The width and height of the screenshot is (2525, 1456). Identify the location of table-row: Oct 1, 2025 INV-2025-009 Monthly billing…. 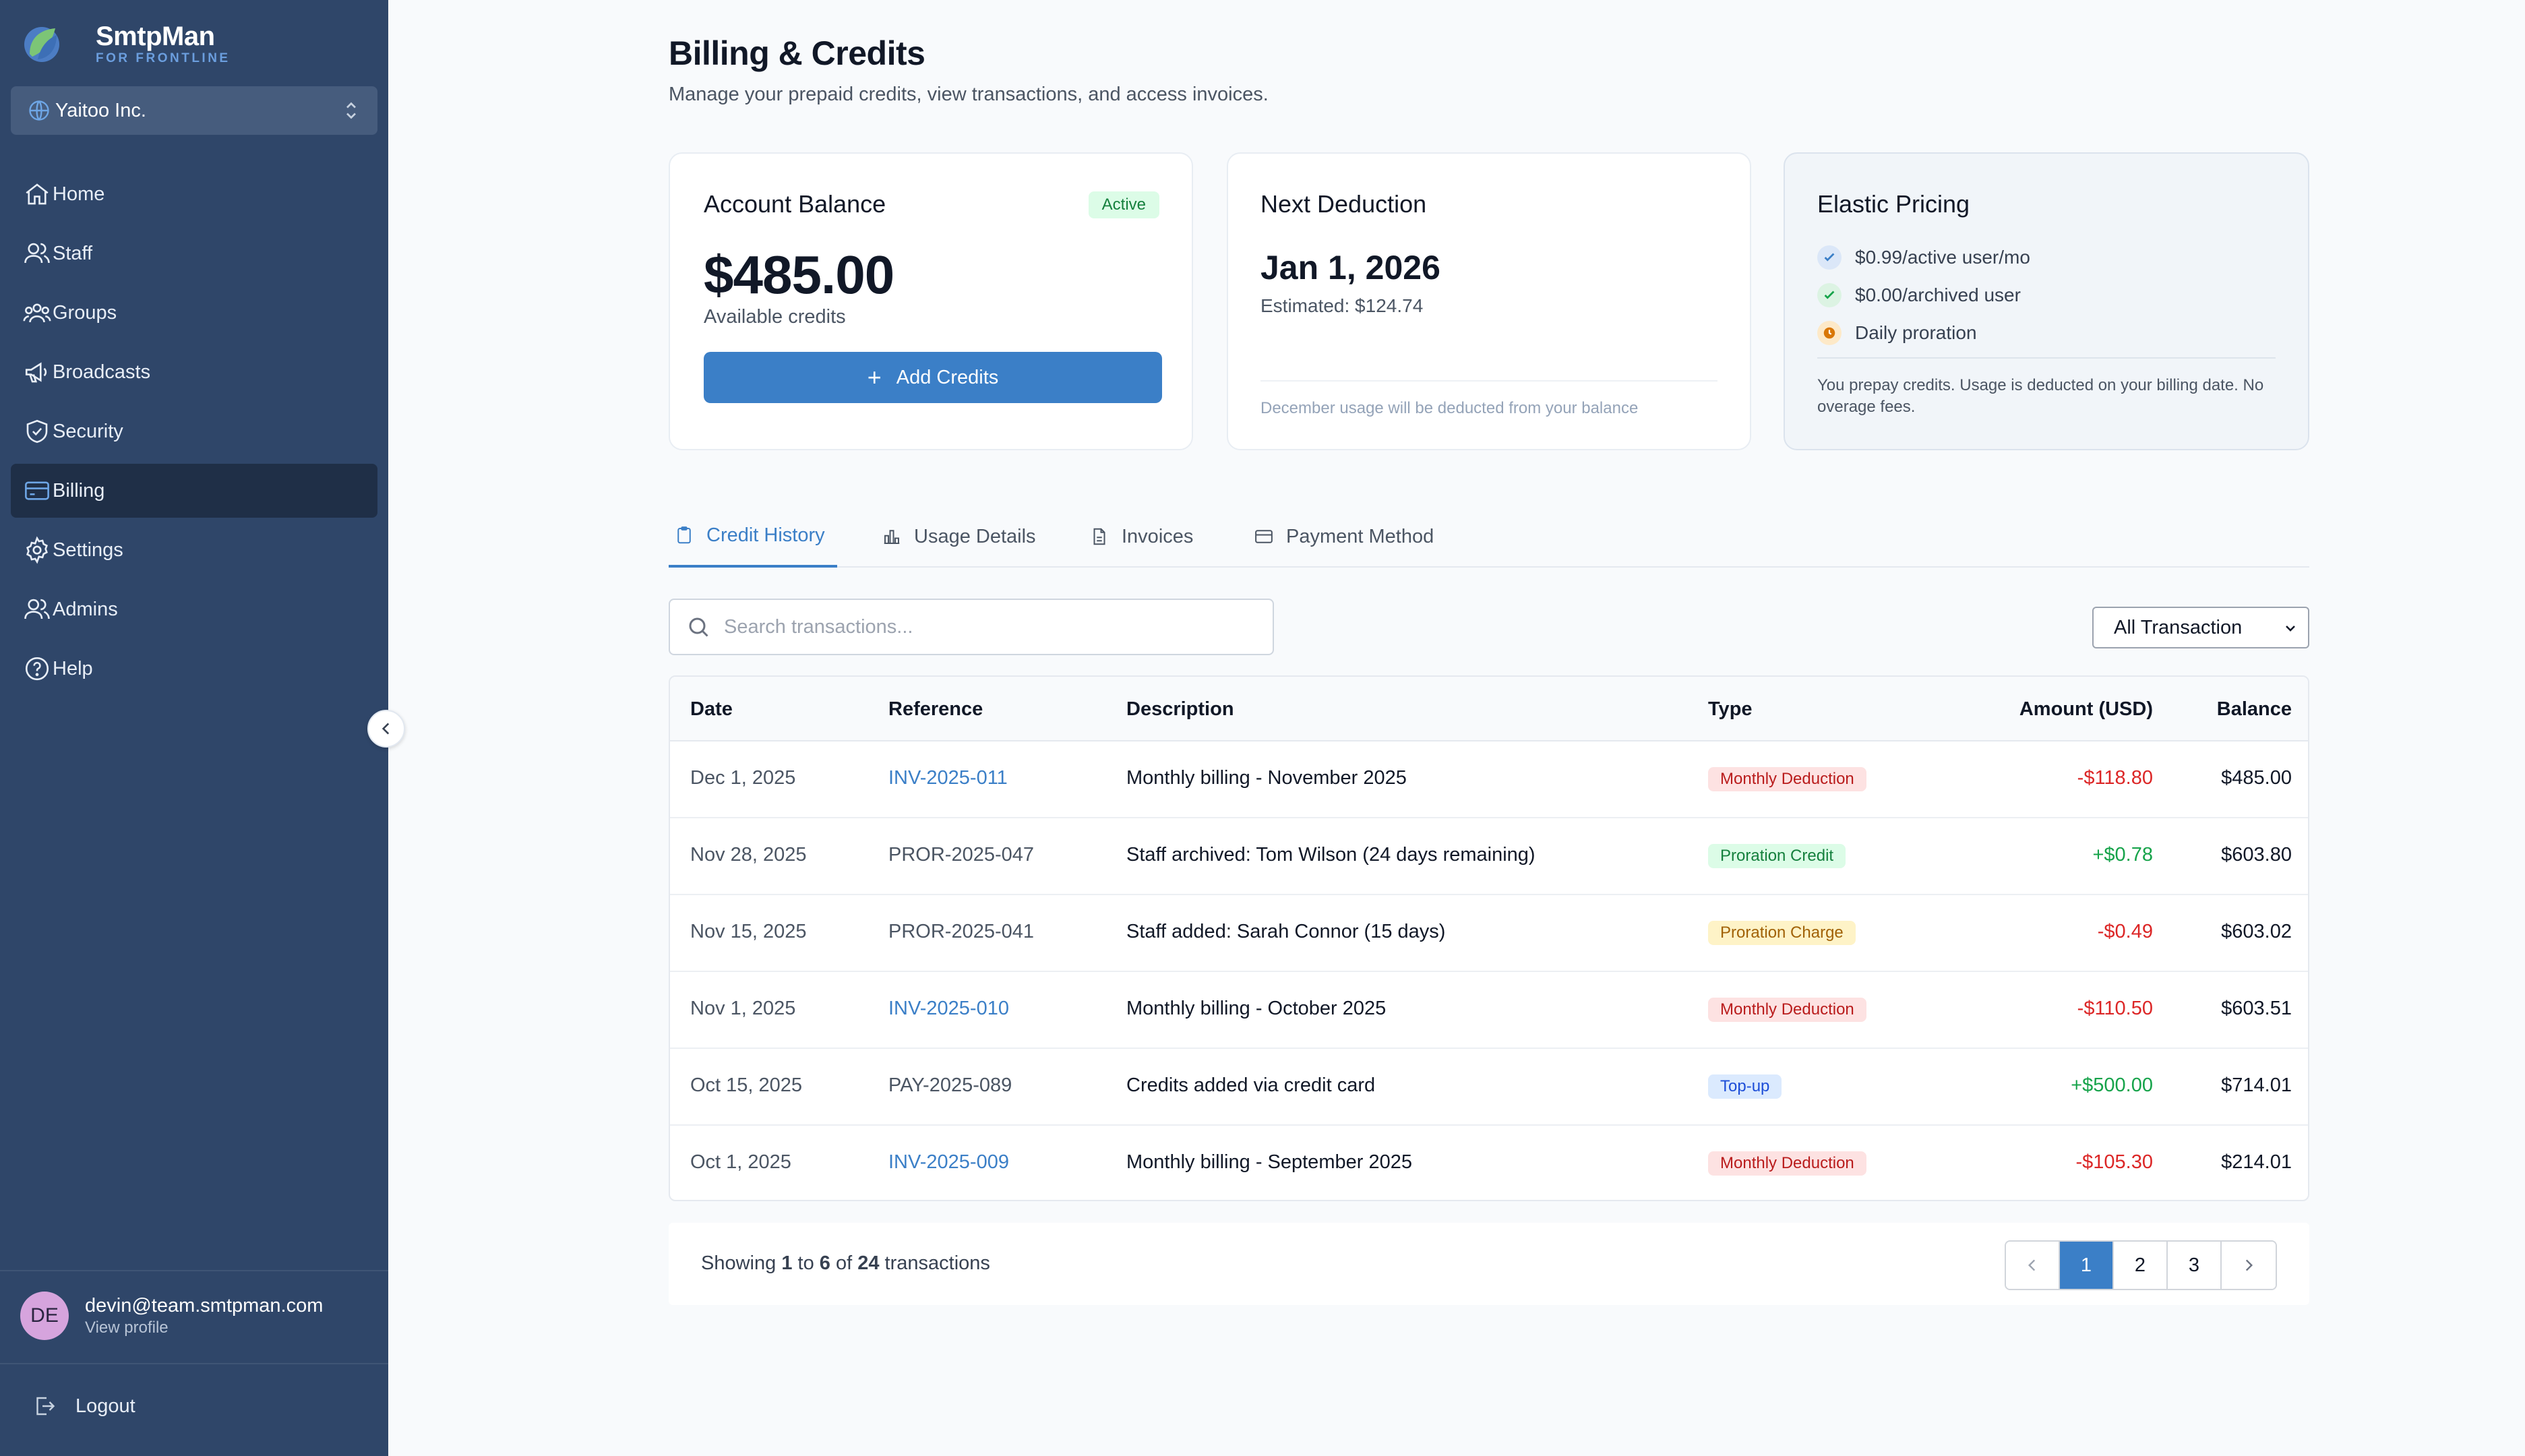
(1489, 1163).